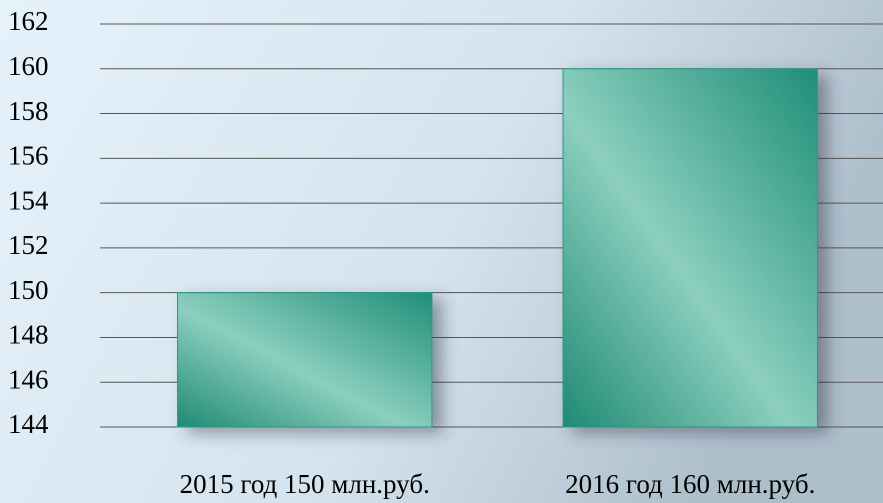 The width and height of the screenshot is (883, 503). I want to click on x-tick-label: 2016 год 160 млн.руб., so click(690, 484).